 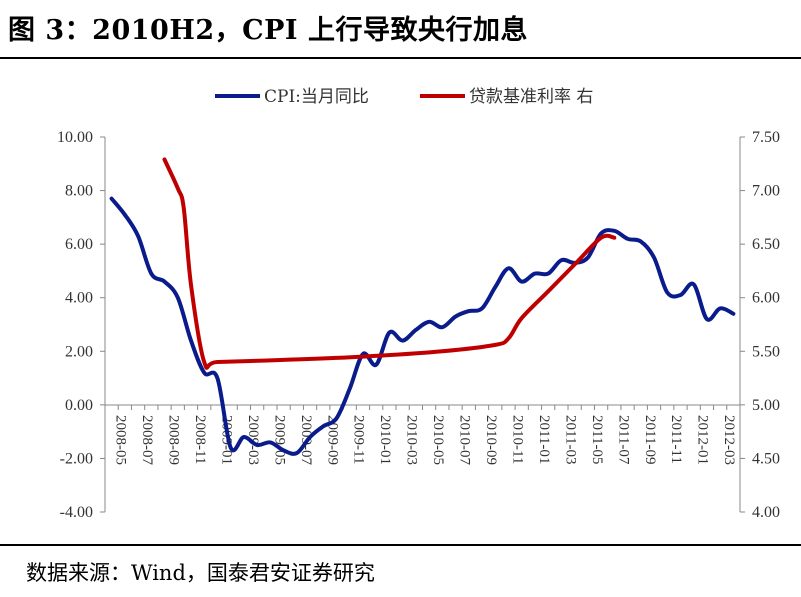 I want to click on right-tick-label: 6.50, so click(x=766, y=244).